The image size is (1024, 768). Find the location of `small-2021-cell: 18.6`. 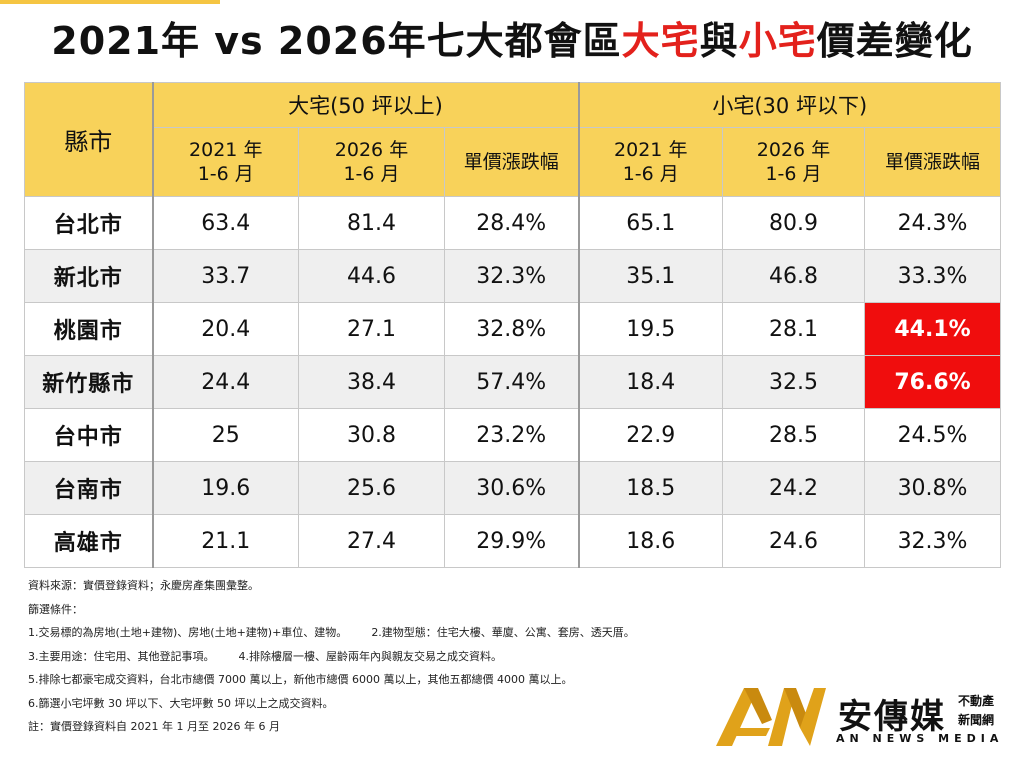

small-2021-cell: 18.6 is located at coordinates (650, 541).